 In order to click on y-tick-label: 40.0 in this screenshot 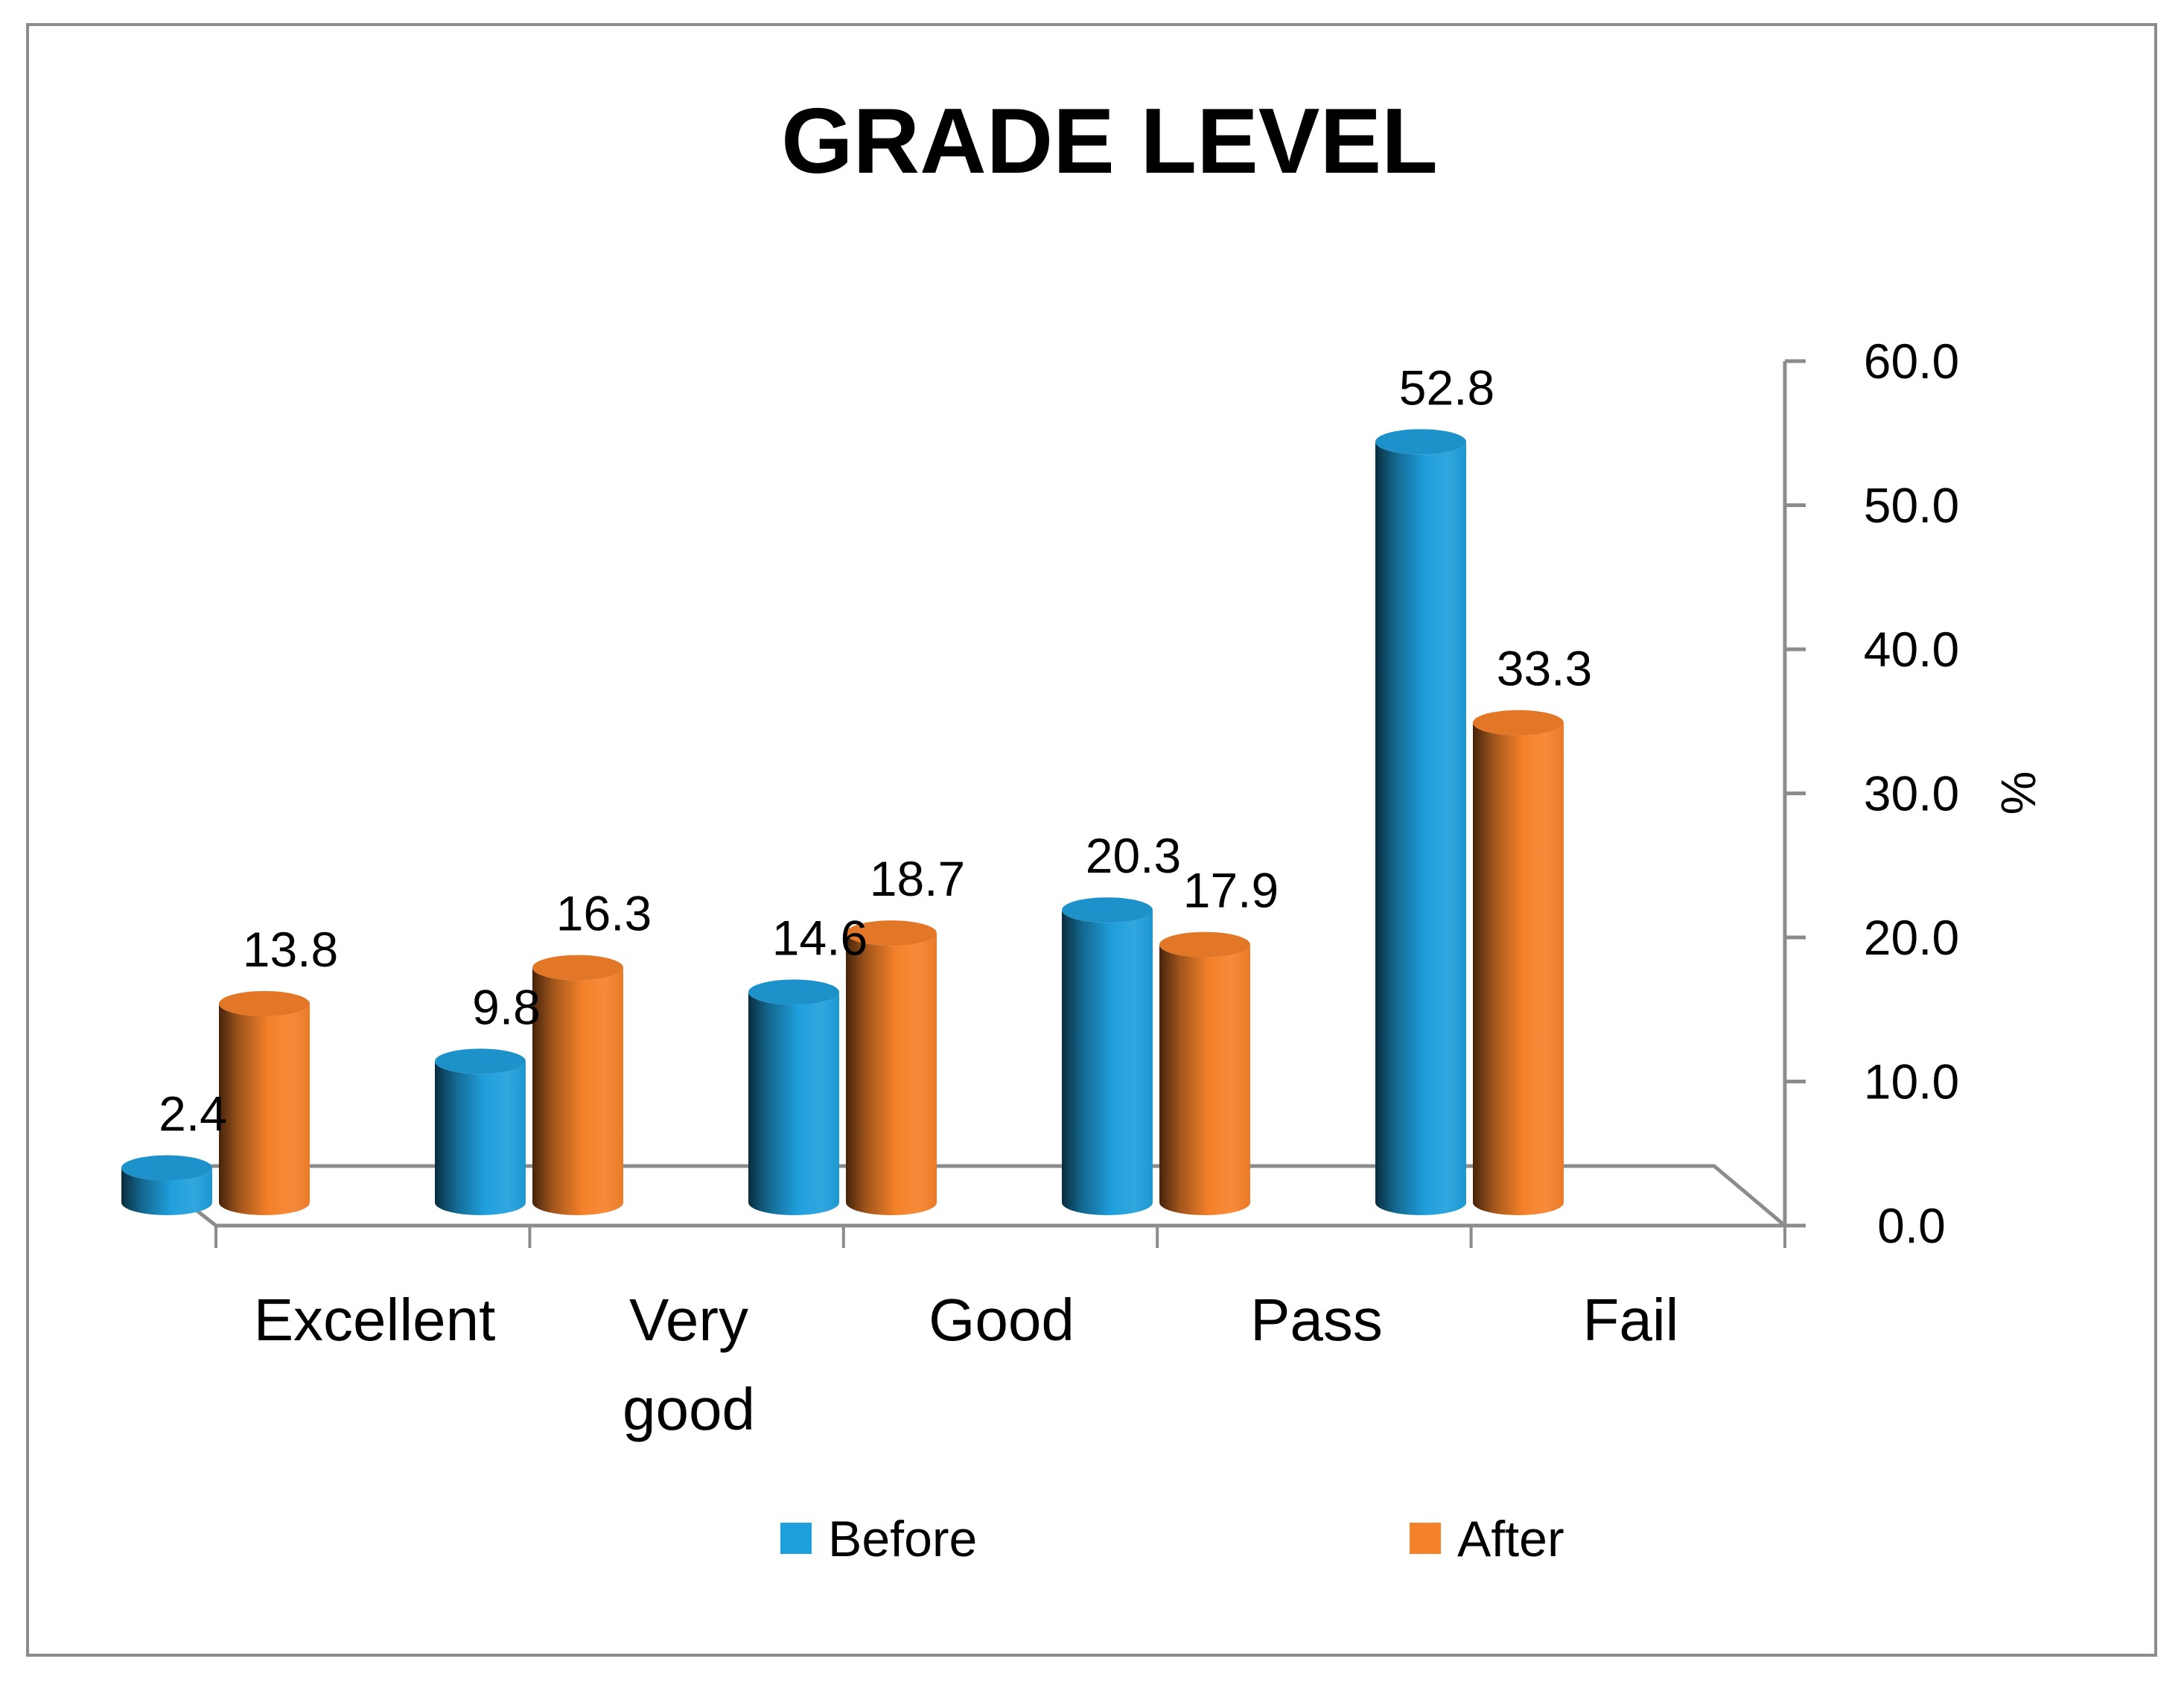, I will do `click(1911, 649)`.